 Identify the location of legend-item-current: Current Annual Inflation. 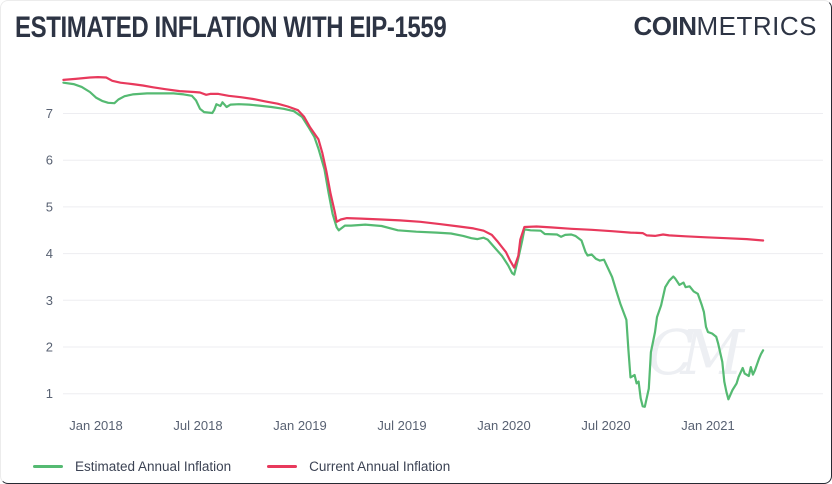
(358, 466).